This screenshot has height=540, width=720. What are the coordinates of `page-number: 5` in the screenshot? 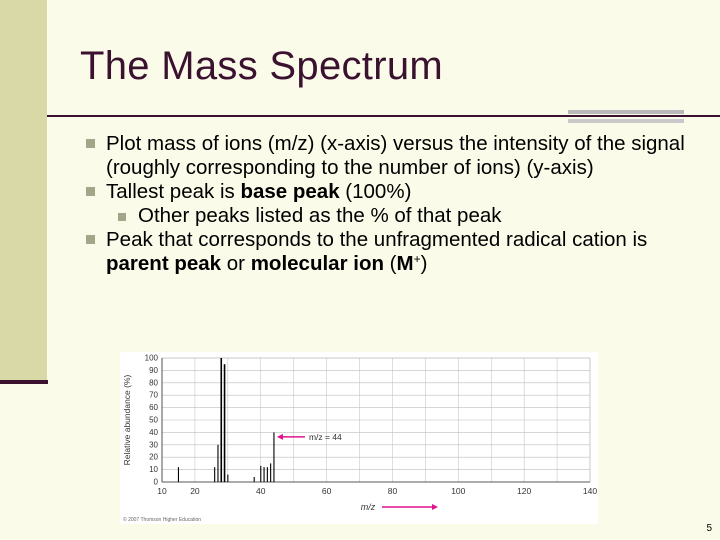 It's located at (709, 528).